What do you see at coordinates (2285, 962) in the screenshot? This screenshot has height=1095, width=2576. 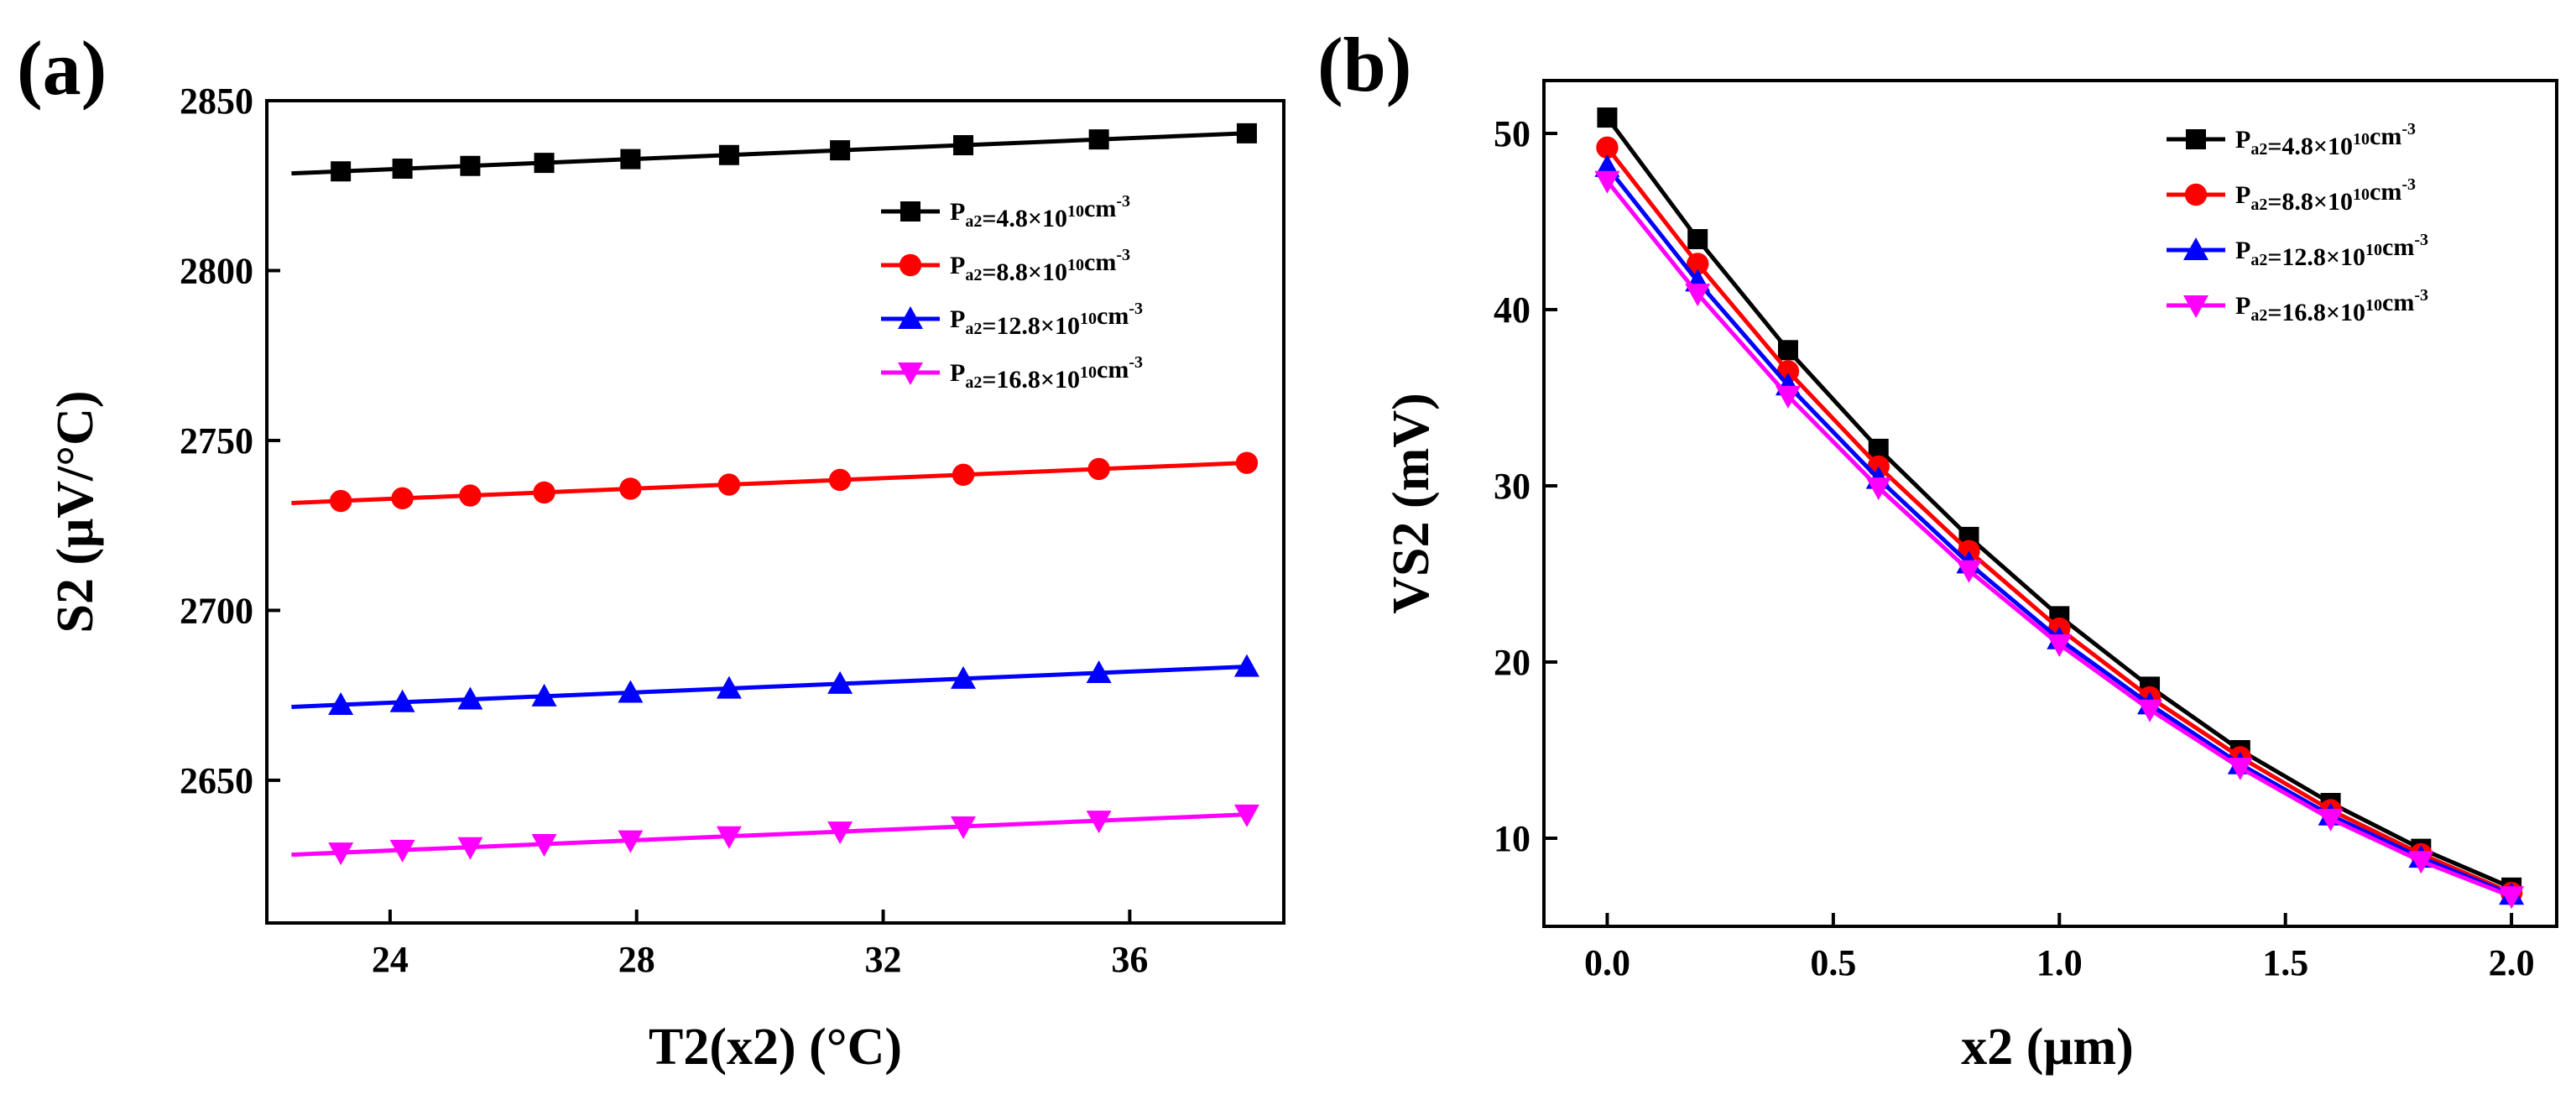 I see `panel-b-x-tick-label: 1.5` at bounding box center [2285, 962].